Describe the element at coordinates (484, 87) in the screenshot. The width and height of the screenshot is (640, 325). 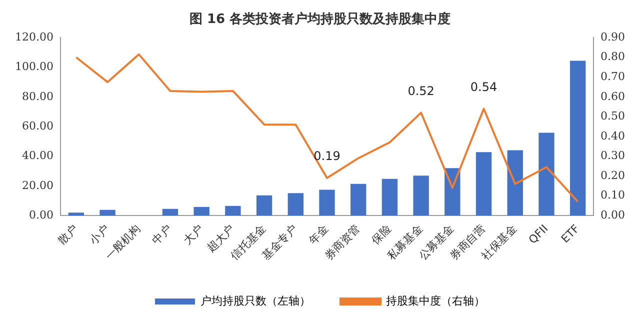
I see `data-label: 0.54` at that location.